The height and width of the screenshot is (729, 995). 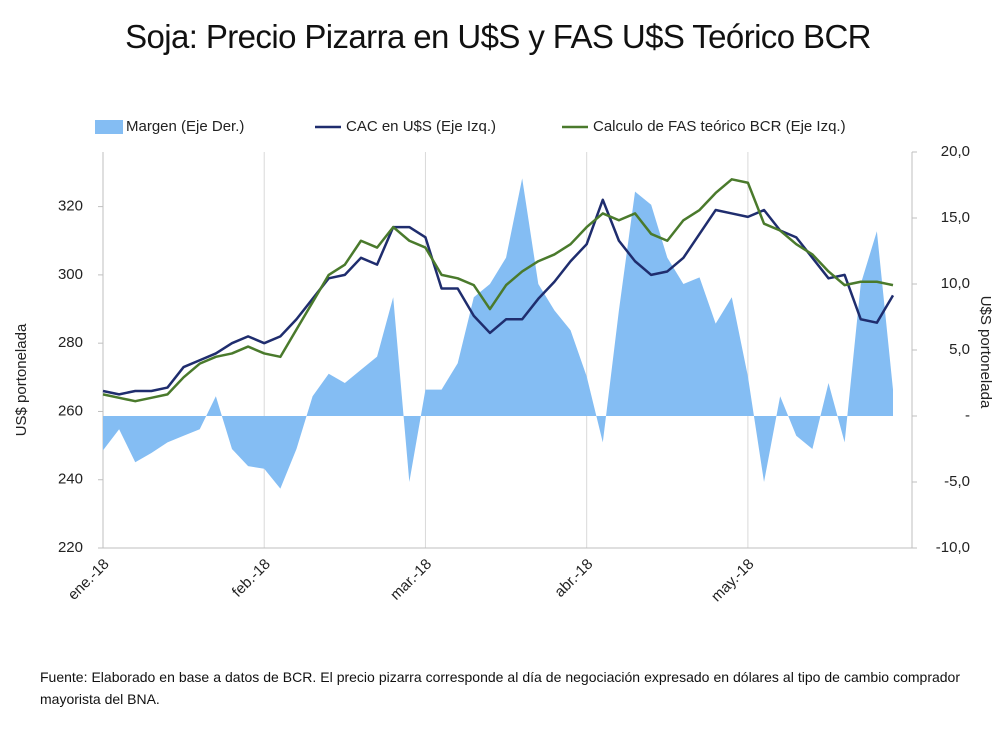 What do you see at coordinates (251, 578) in the screenshot?
I see `x-tick-label: feb.-18` at bounding box center [251, 578].